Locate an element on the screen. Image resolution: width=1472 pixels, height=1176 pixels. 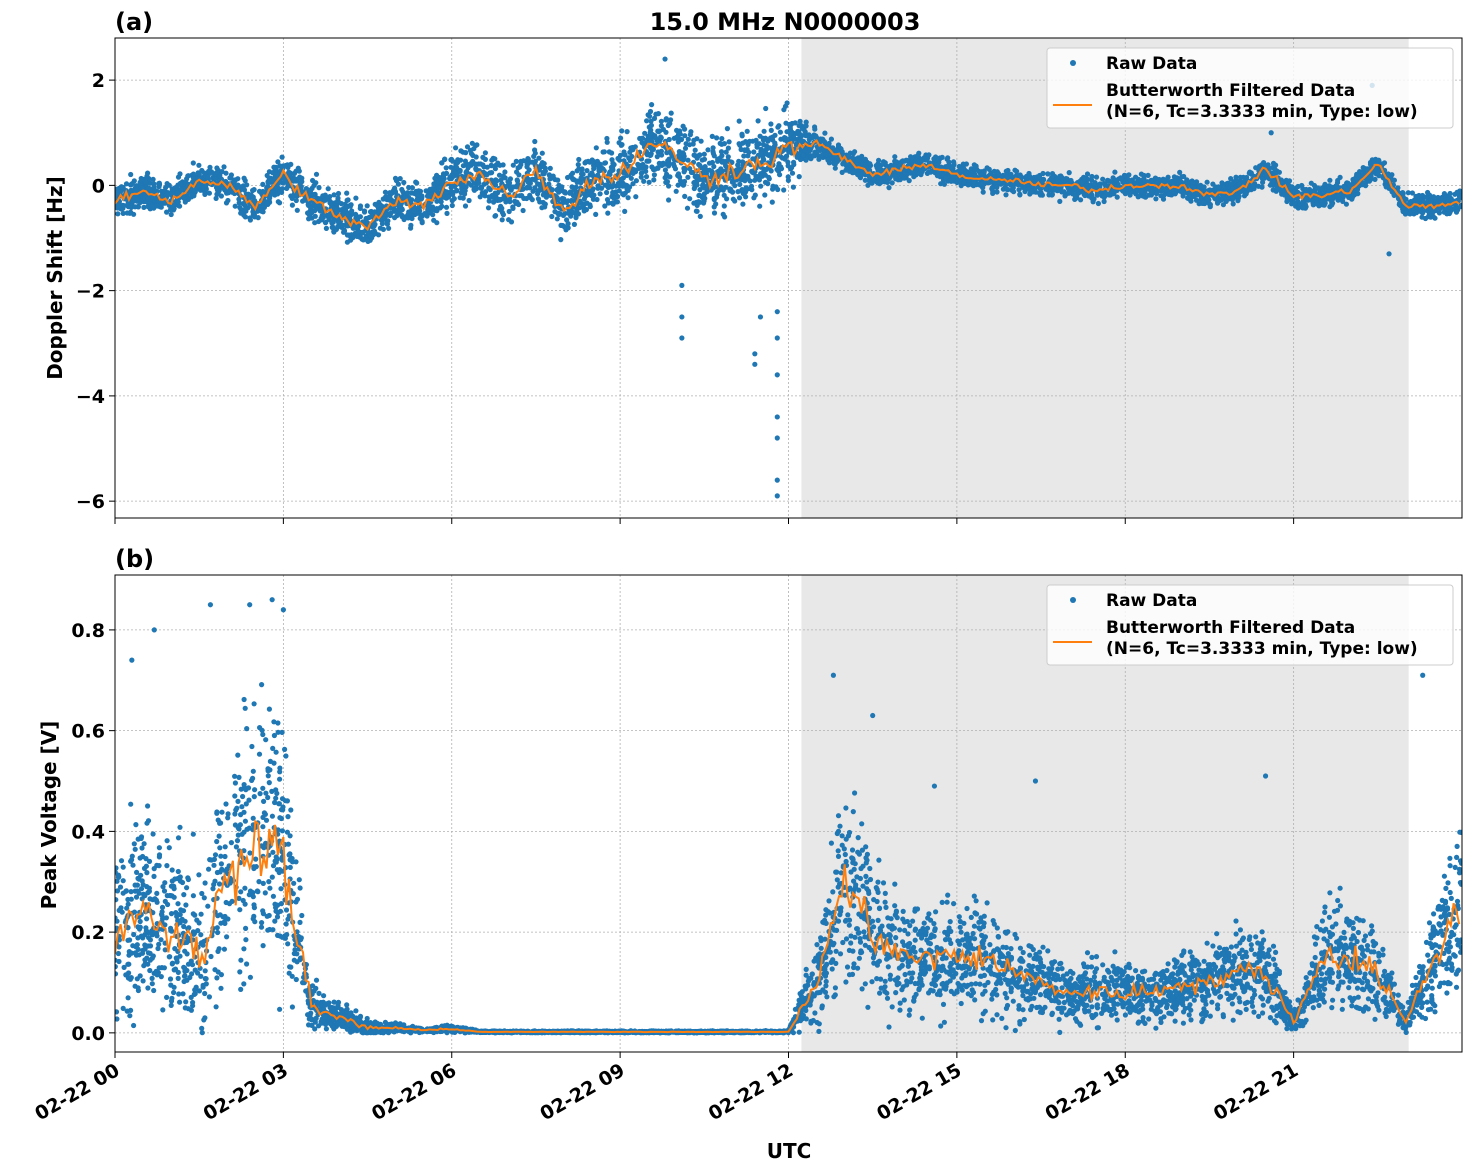
panel-a-ylabel: Doppler Shift [Hz] is located at coordinates (55, 278).